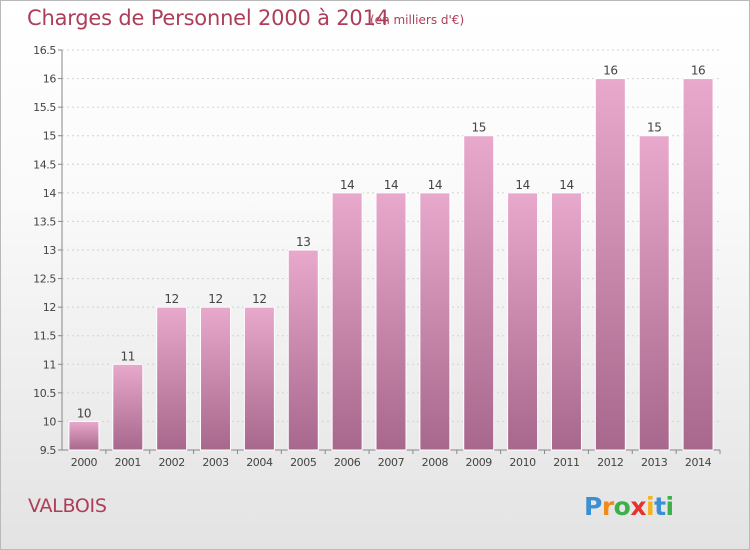 This screenshot has width=750, height=550. I want to click on y-tick-label: 10, so click(50, 421).